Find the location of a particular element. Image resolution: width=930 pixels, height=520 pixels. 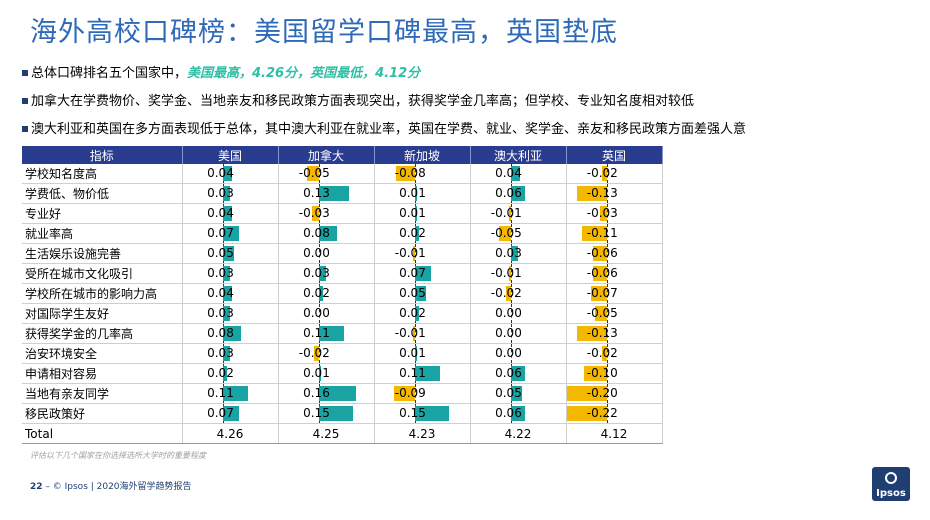

table-row: 对国际学生友好 0.03 0.00 0.02 0.00 -0.05 is located at coordinates (342, 313).